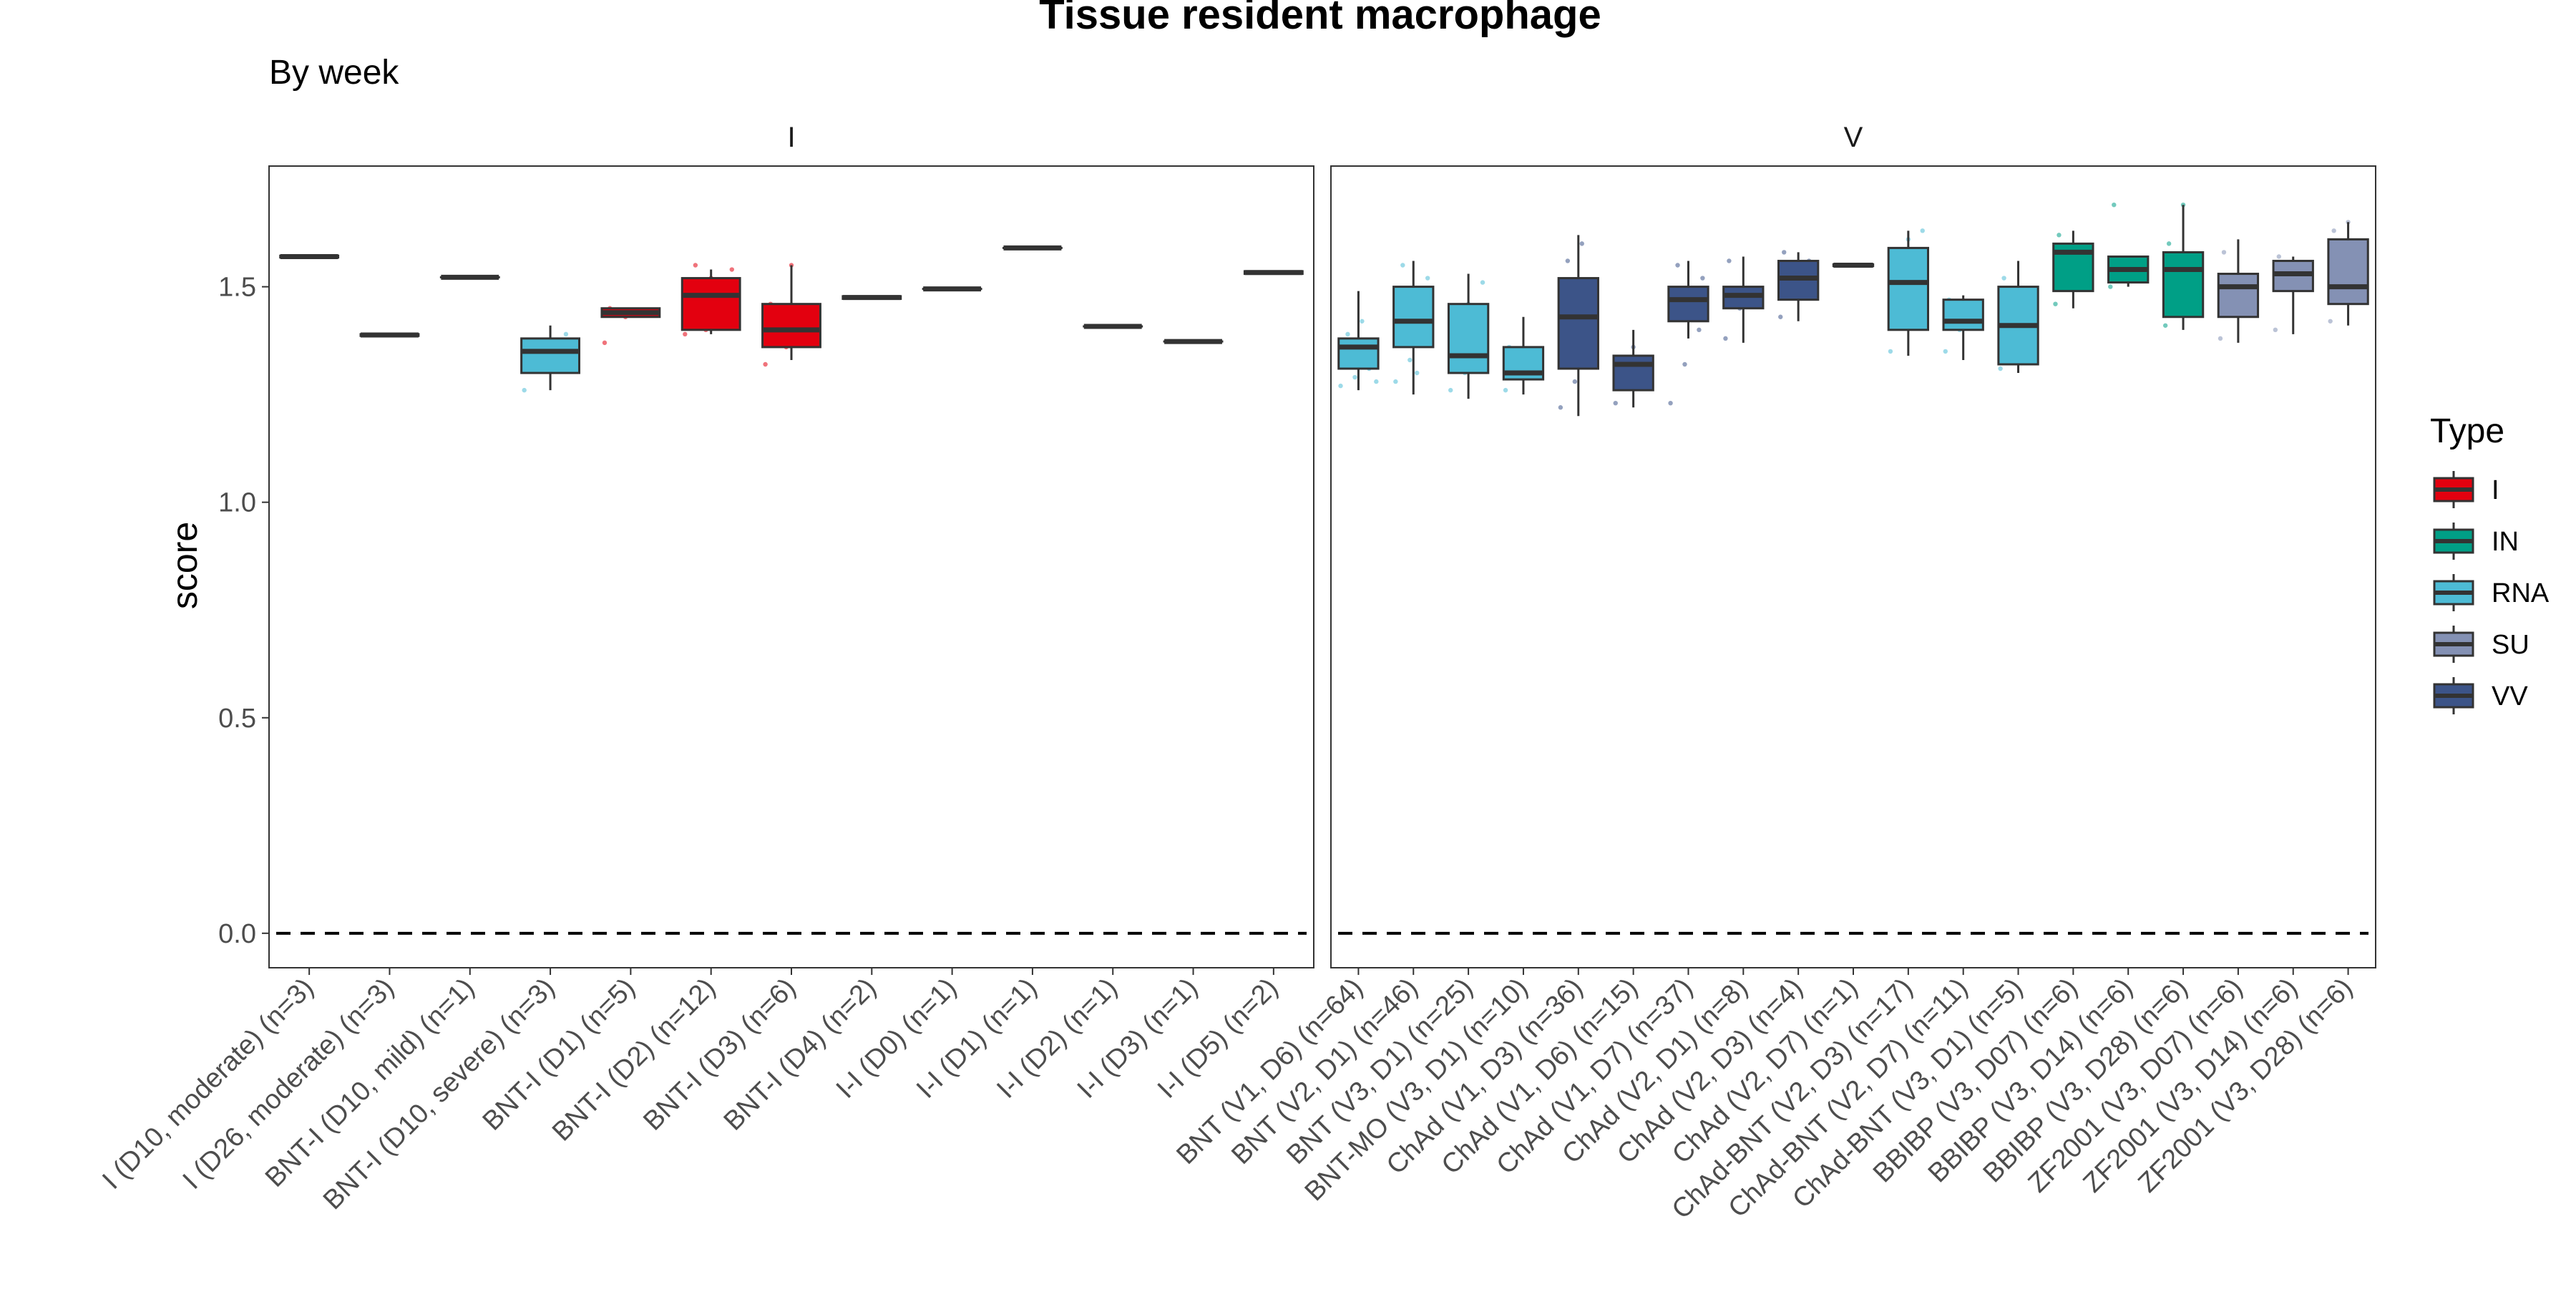 This screenshot has height=1292, width=2576. What do you see at coordinates (1320, 19) in the screenshot?
I see `chart-title: Tissue resident macrophage` at bounding box center [1320, 19].